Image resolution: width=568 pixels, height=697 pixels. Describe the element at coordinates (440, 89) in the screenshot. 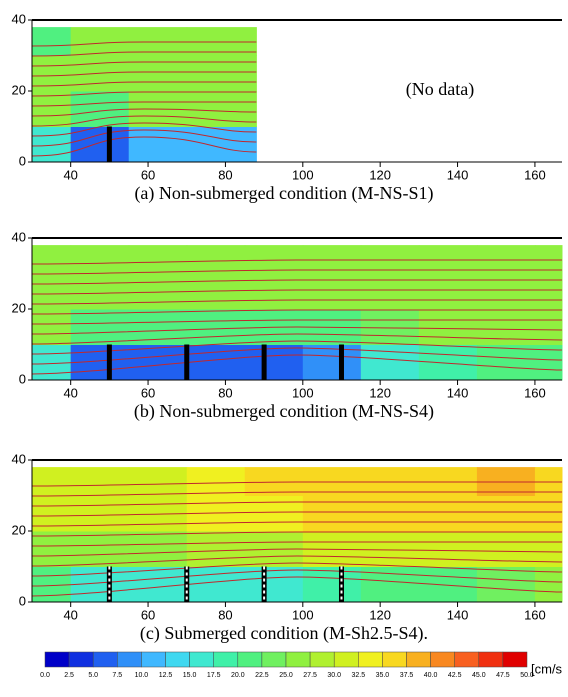

I see `annotation: (No data)` at that location.